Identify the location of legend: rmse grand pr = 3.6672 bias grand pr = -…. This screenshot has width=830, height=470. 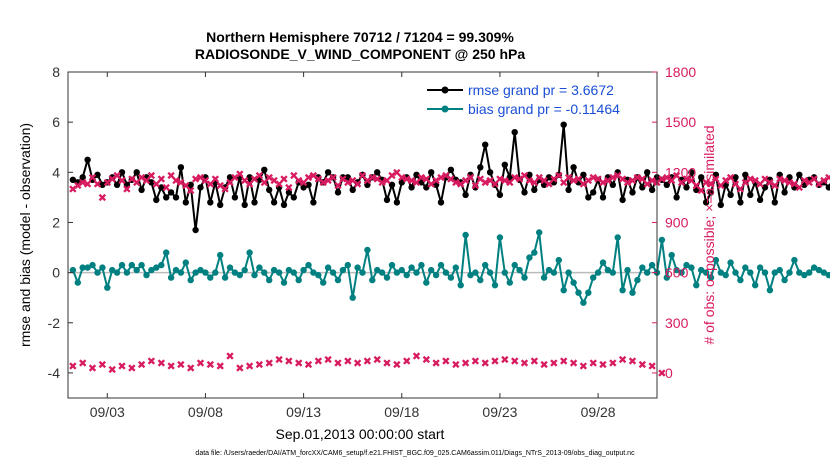
(523, 99).